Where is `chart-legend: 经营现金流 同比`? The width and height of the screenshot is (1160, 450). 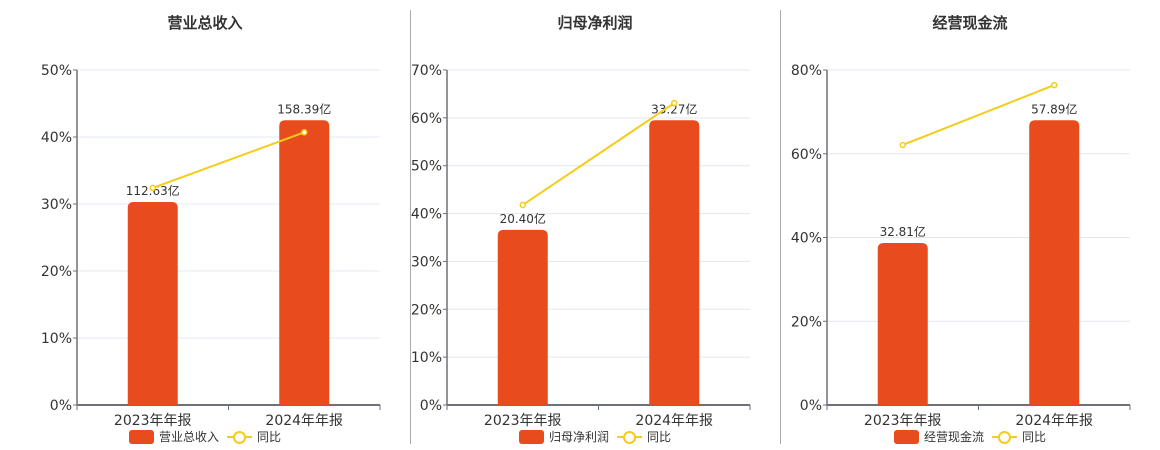 chart-legend: 经营现金流 同比 is located at coordinates (970, 436).